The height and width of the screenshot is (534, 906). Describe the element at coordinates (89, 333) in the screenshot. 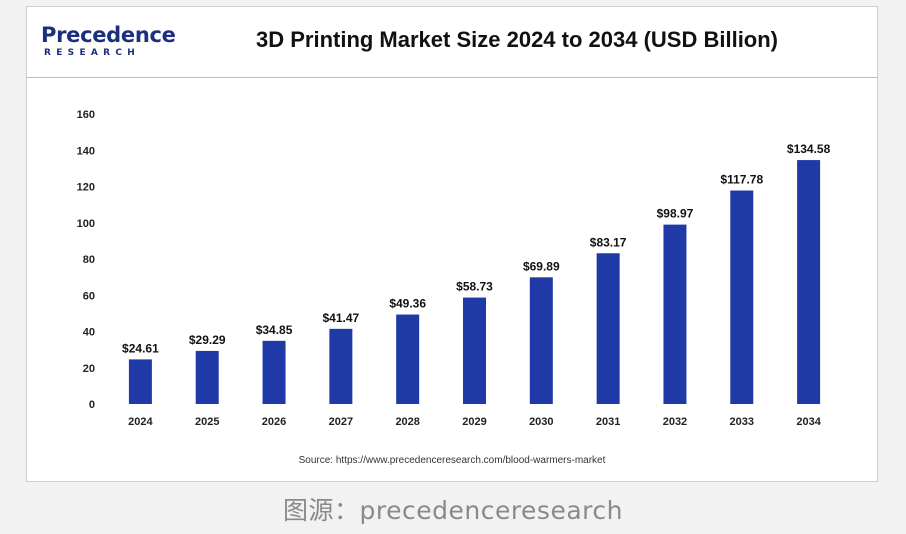

I see `y-tick-label: 40` at that location.